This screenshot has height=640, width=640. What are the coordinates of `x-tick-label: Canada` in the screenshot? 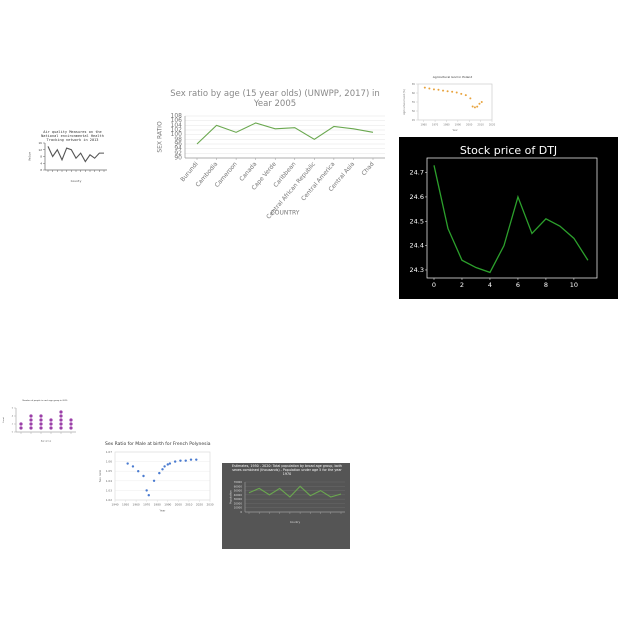 It's located at (248, 172).